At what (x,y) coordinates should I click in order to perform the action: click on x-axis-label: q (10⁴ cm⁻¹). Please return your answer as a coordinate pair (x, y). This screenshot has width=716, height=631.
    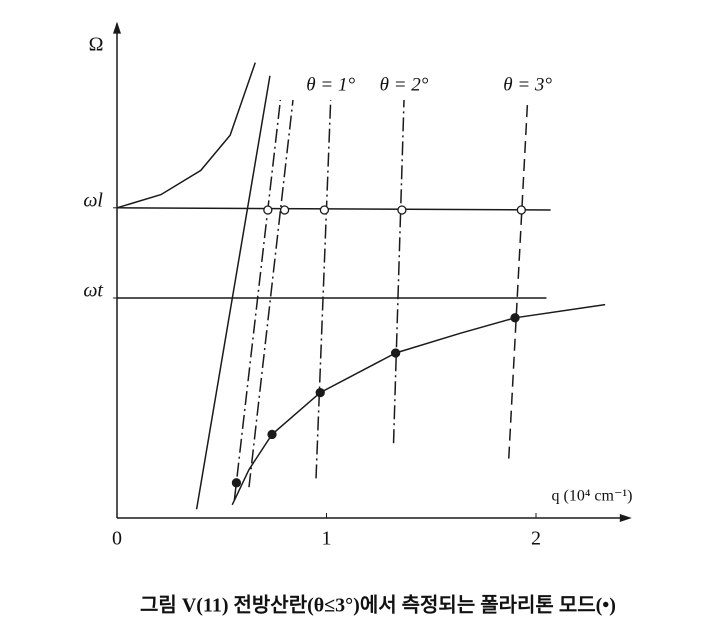
    Looking at the image, I should click on (591, 496).